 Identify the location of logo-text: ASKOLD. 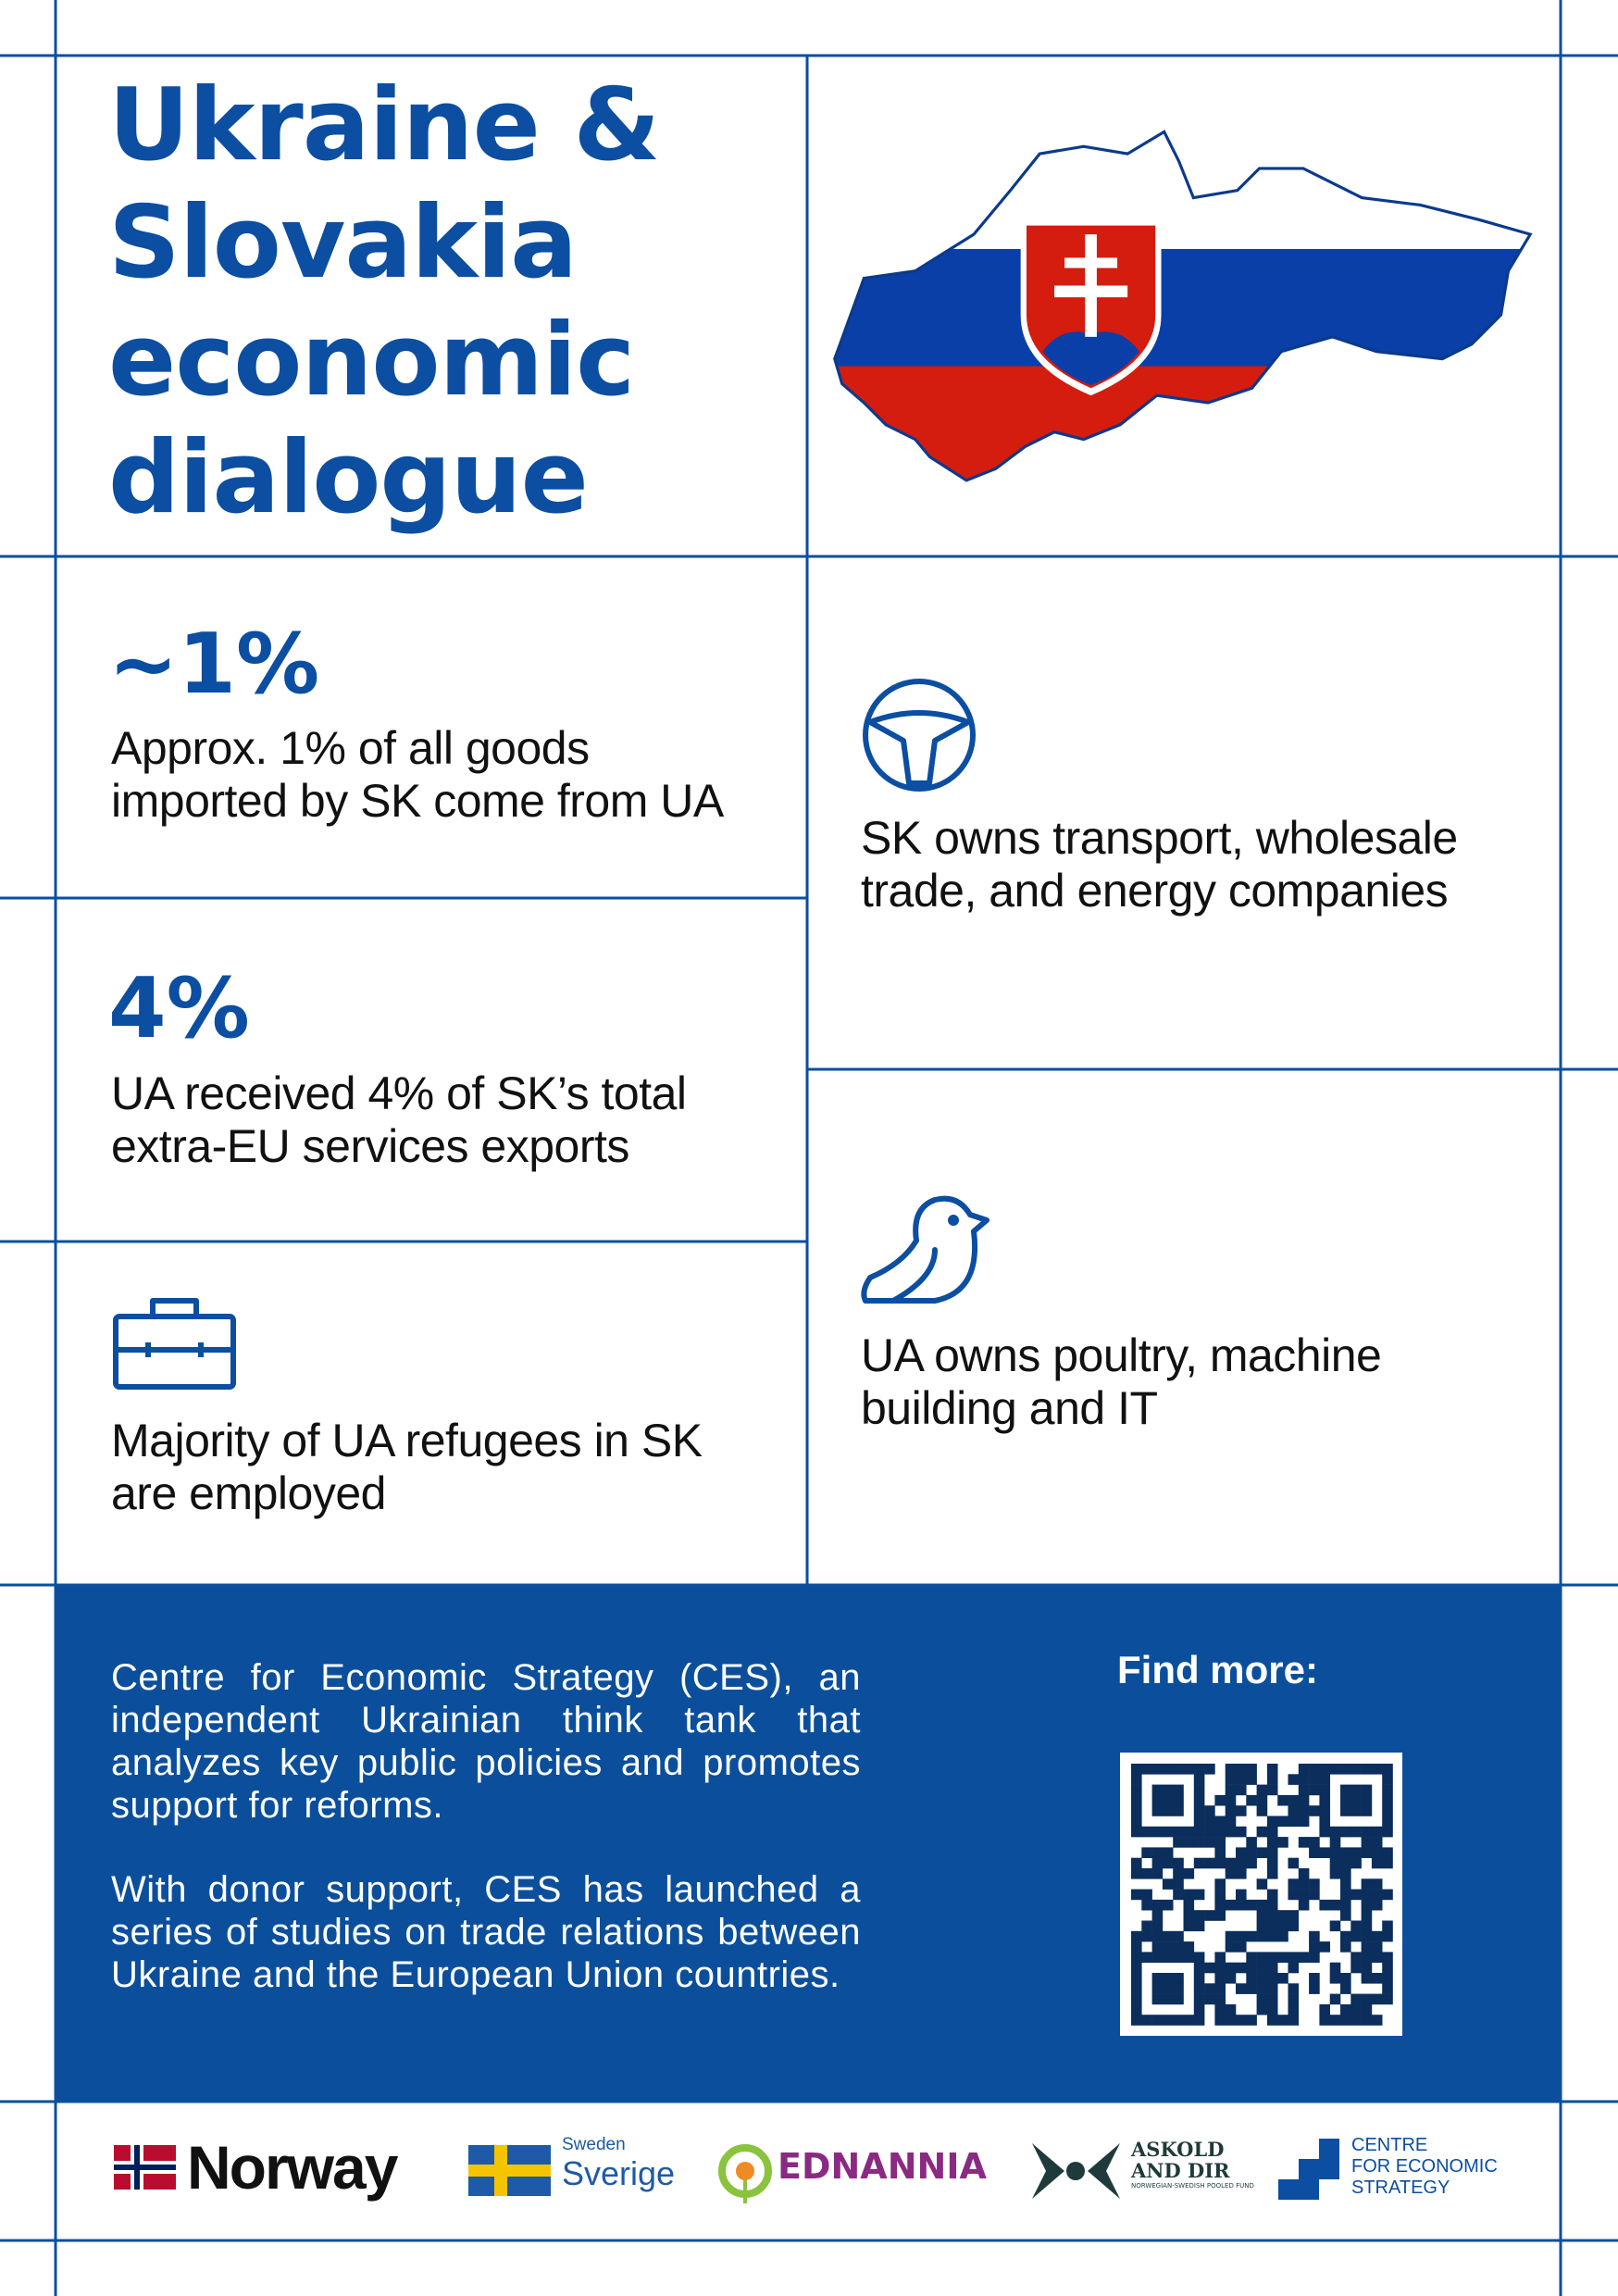
(1178, 2149).